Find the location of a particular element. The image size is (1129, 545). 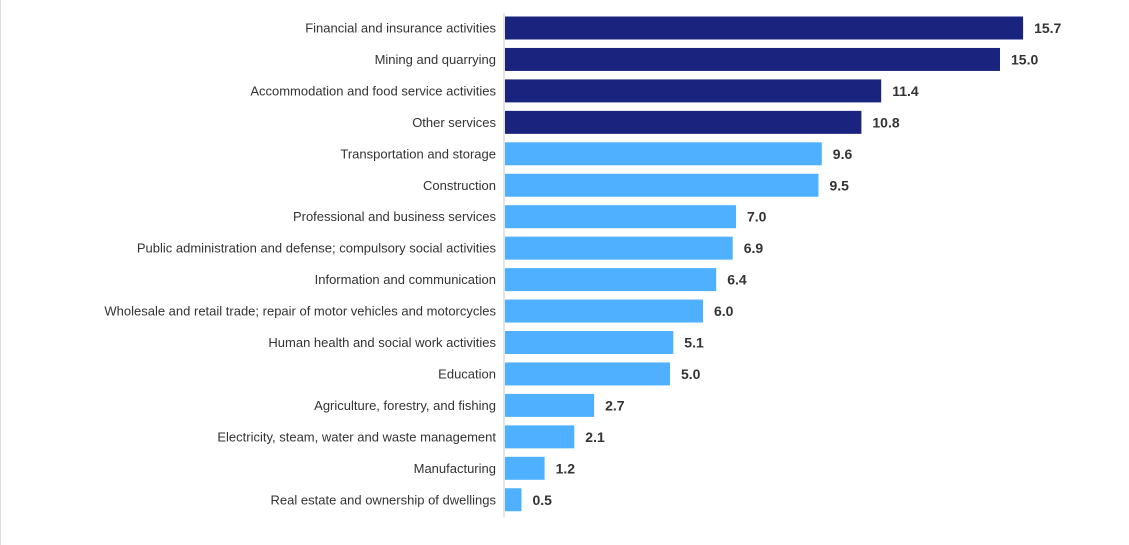

category-label: Real estate and ownership of dwellings is located at coordinates (384, 499).